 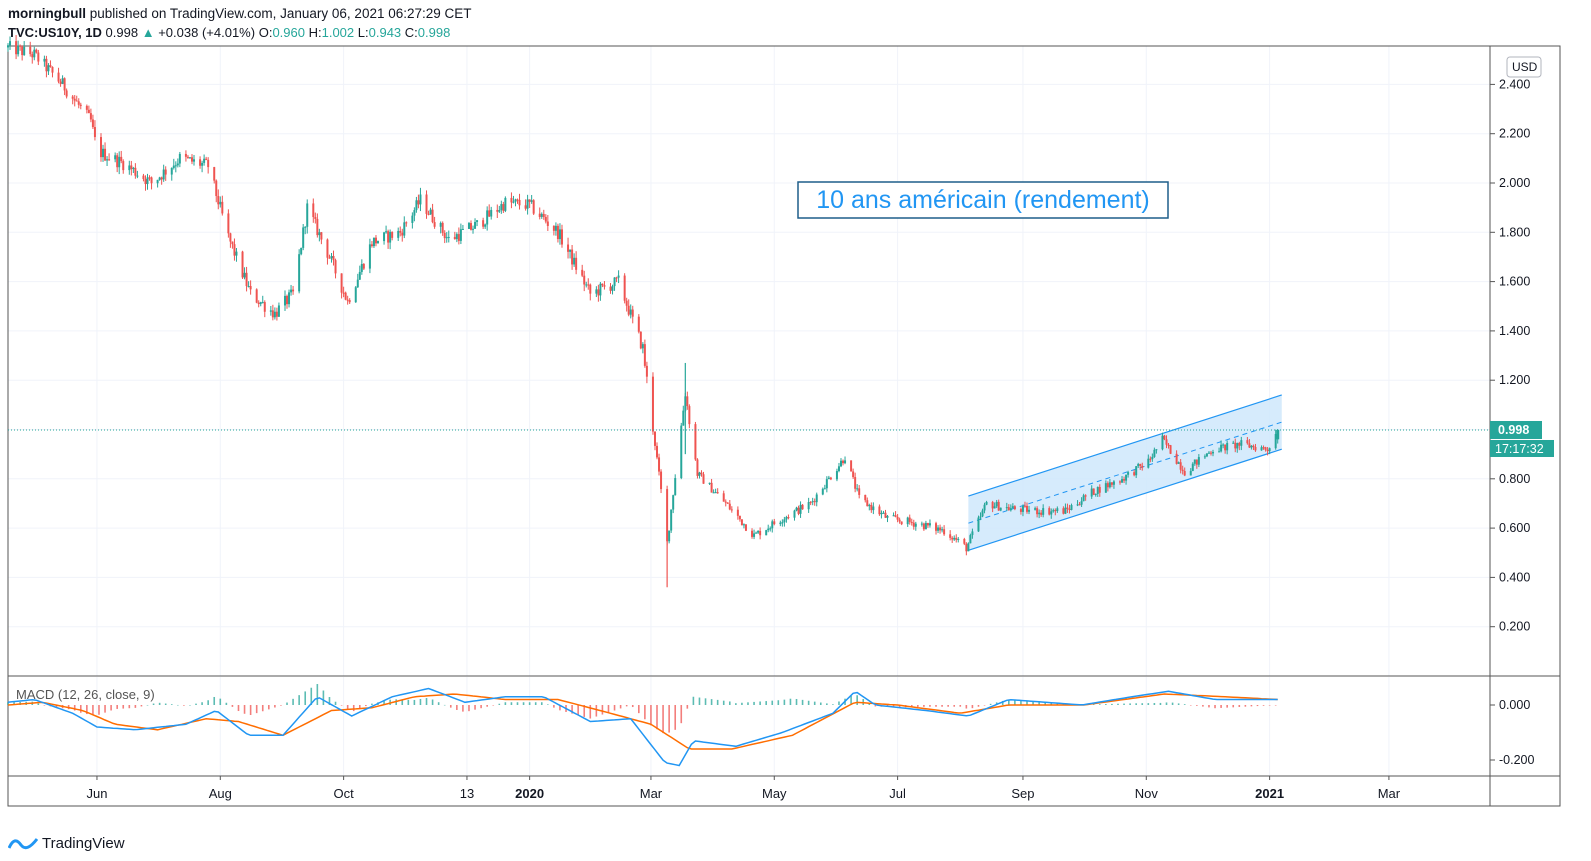 I want to click on currency-box, so click(x=1524, y=67).